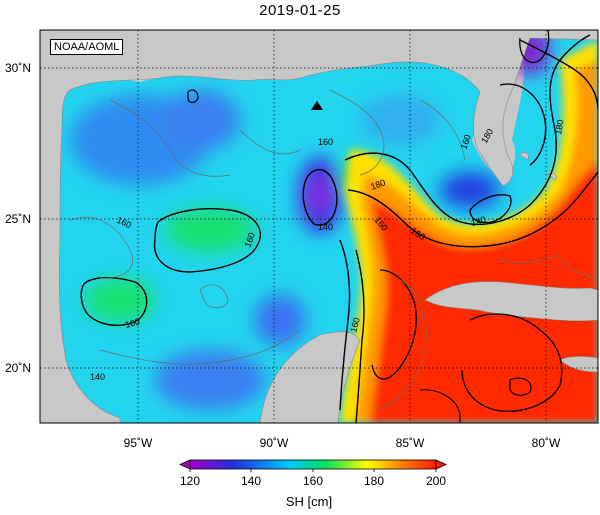  What do you see at coordinates (251, 481) in the screenshot?
I see `colorbar-tick: 140` at bounding box center [251, 481].